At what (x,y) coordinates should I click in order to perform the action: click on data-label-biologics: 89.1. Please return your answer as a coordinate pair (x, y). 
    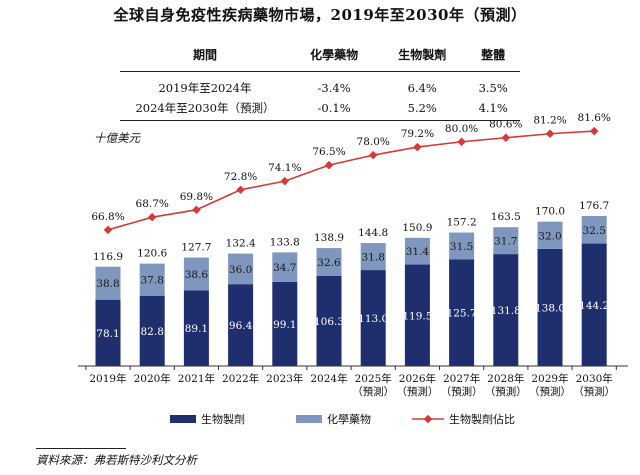
    Looking at the image, I should click on (196, 329).